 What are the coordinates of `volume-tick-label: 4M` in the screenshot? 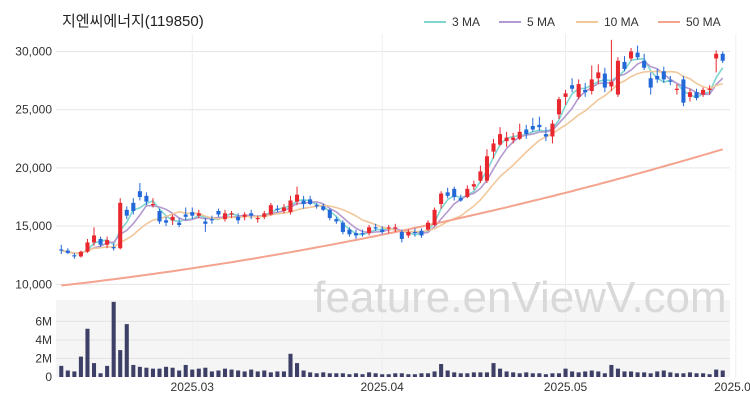 It's located at (43, 340).